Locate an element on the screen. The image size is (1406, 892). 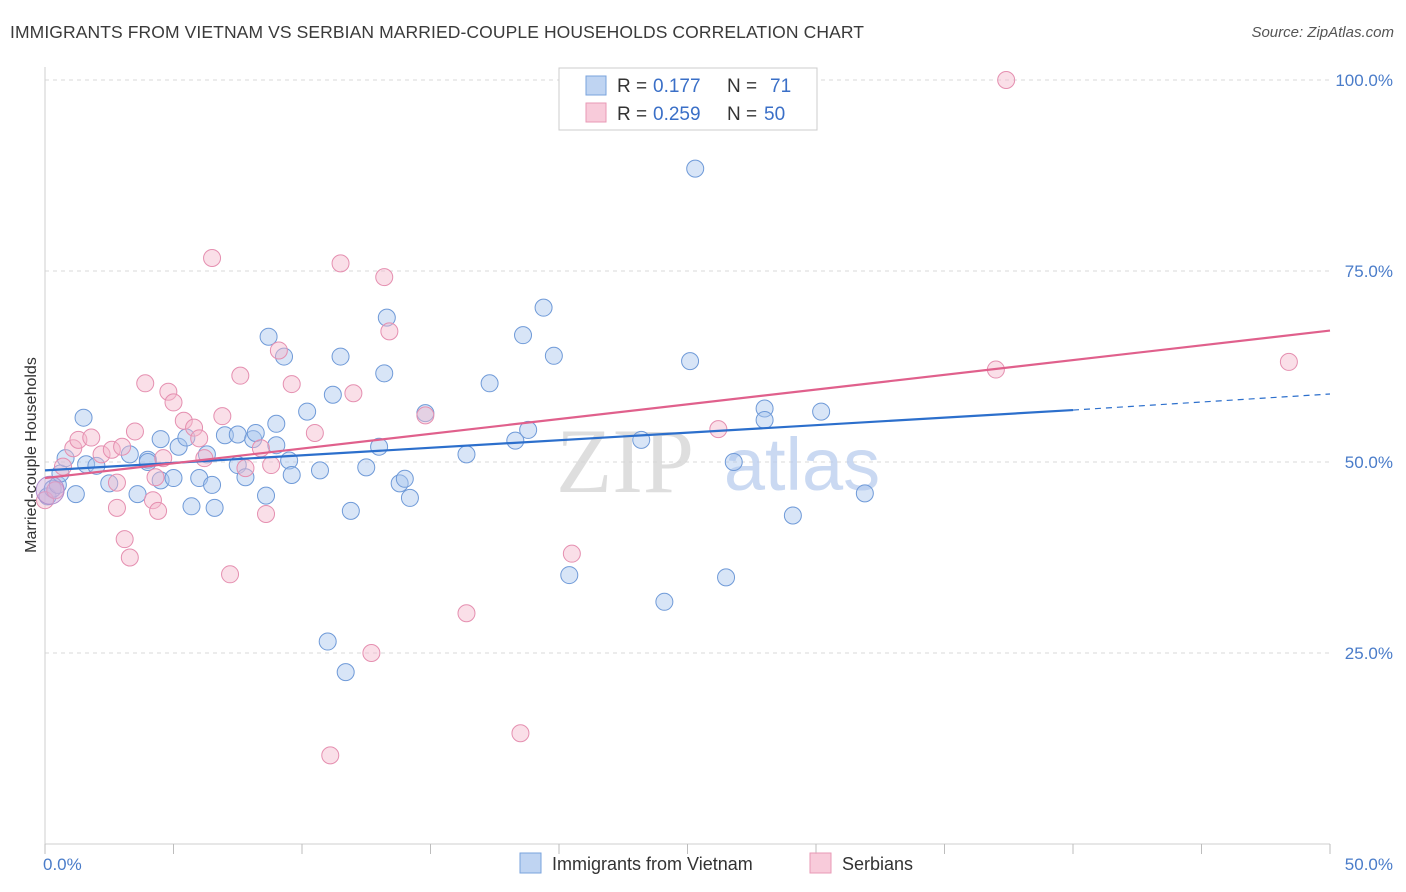
legend-n-label-2: N = is located at coordinates (742, 114).